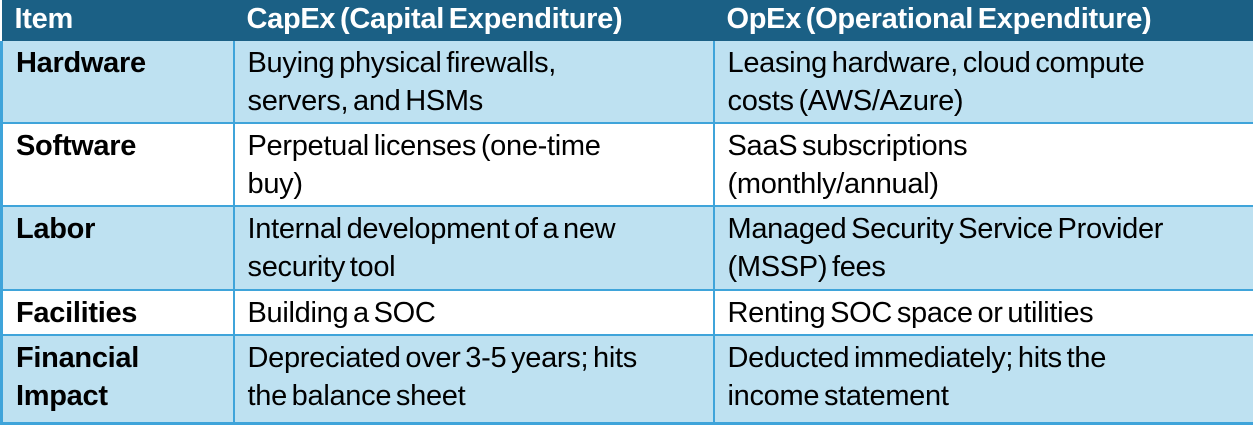 The width and height of the screenshot is (1253, 425). I want to click on opex-cell: SaaS subscriptions (monthly/annual), so click(983, 164).